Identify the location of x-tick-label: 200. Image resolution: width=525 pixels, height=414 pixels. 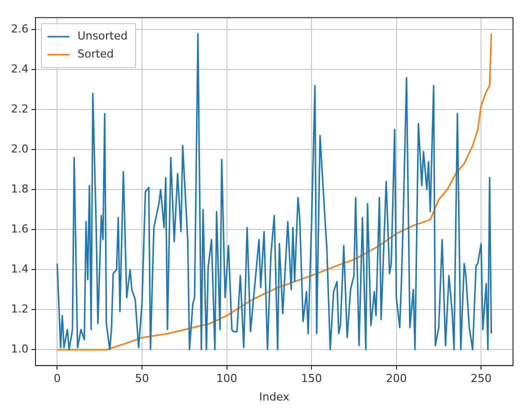
(396, 379).